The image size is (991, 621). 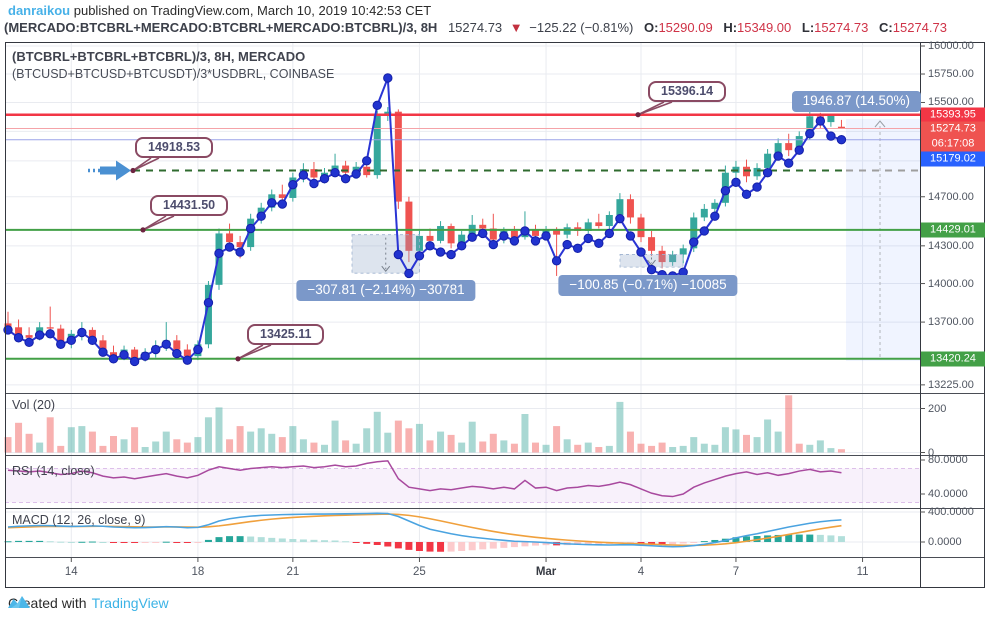 I want to click on username-link: danraikou, so click(x=39, y=10).